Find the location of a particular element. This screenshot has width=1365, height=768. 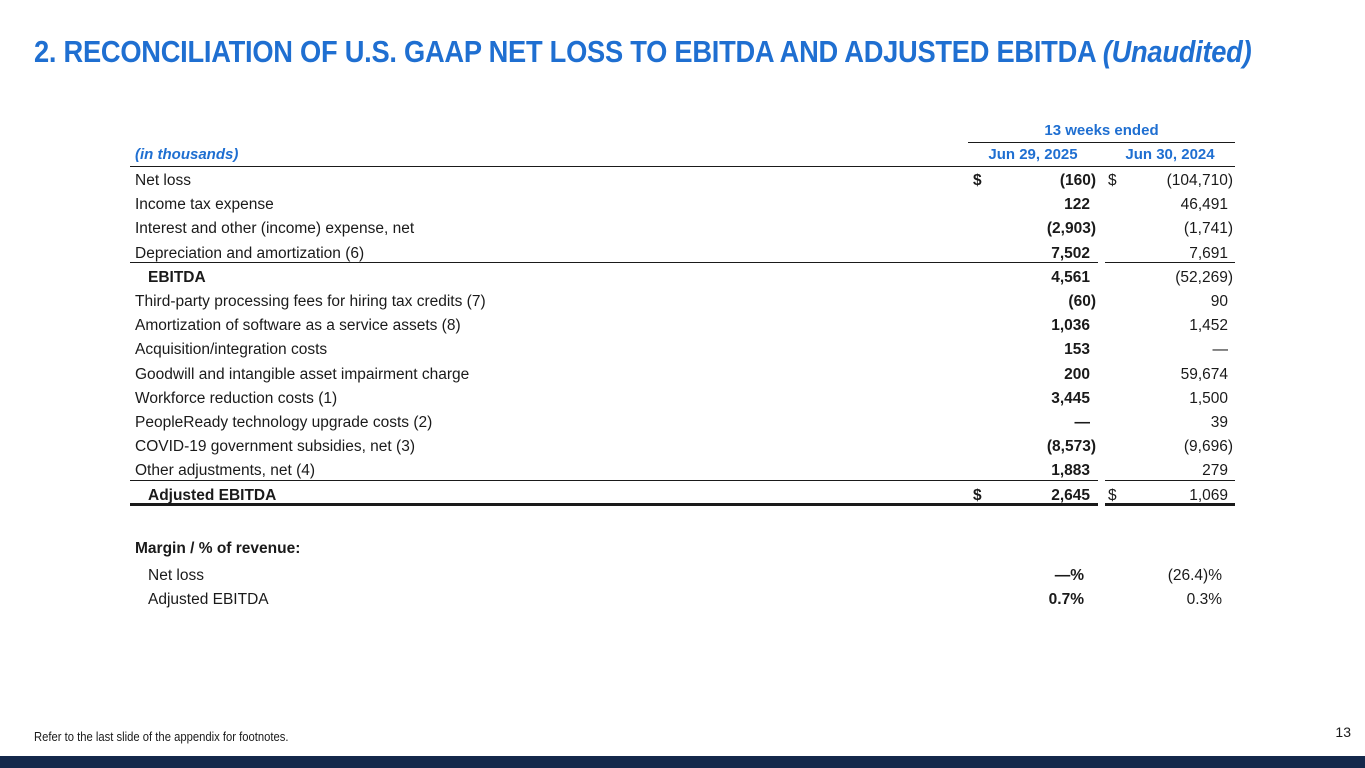

value-prior: 90 is located at coordinates (1219, 301).